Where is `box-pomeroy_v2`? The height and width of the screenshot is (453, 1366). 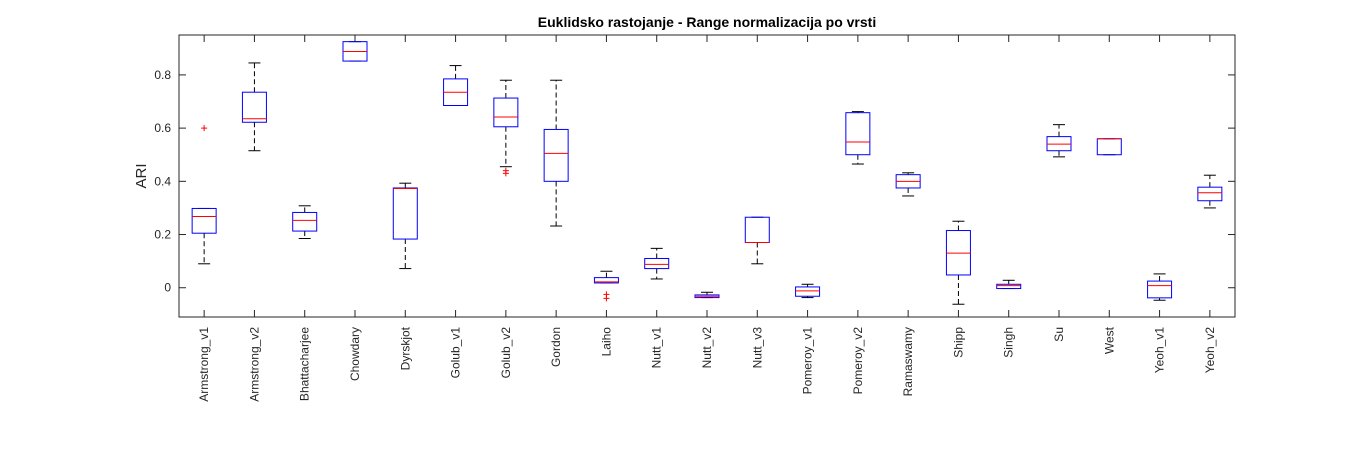
box-pomeroy_v2 is located at coordinates (858, 138).